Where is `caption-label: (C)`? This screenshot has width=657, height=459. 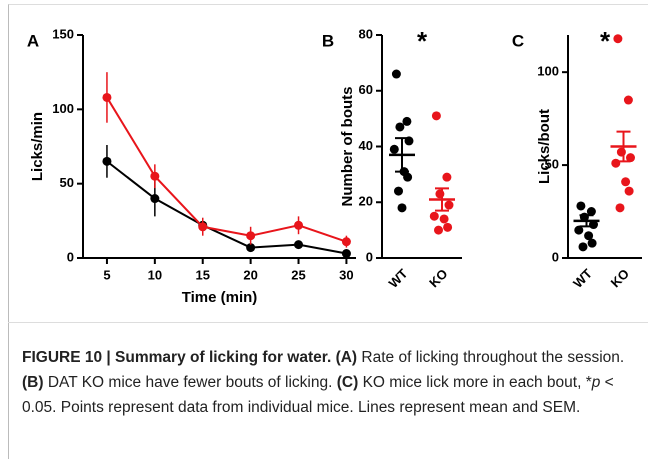
caption-label: (C) is located at coordinates (347, 382).